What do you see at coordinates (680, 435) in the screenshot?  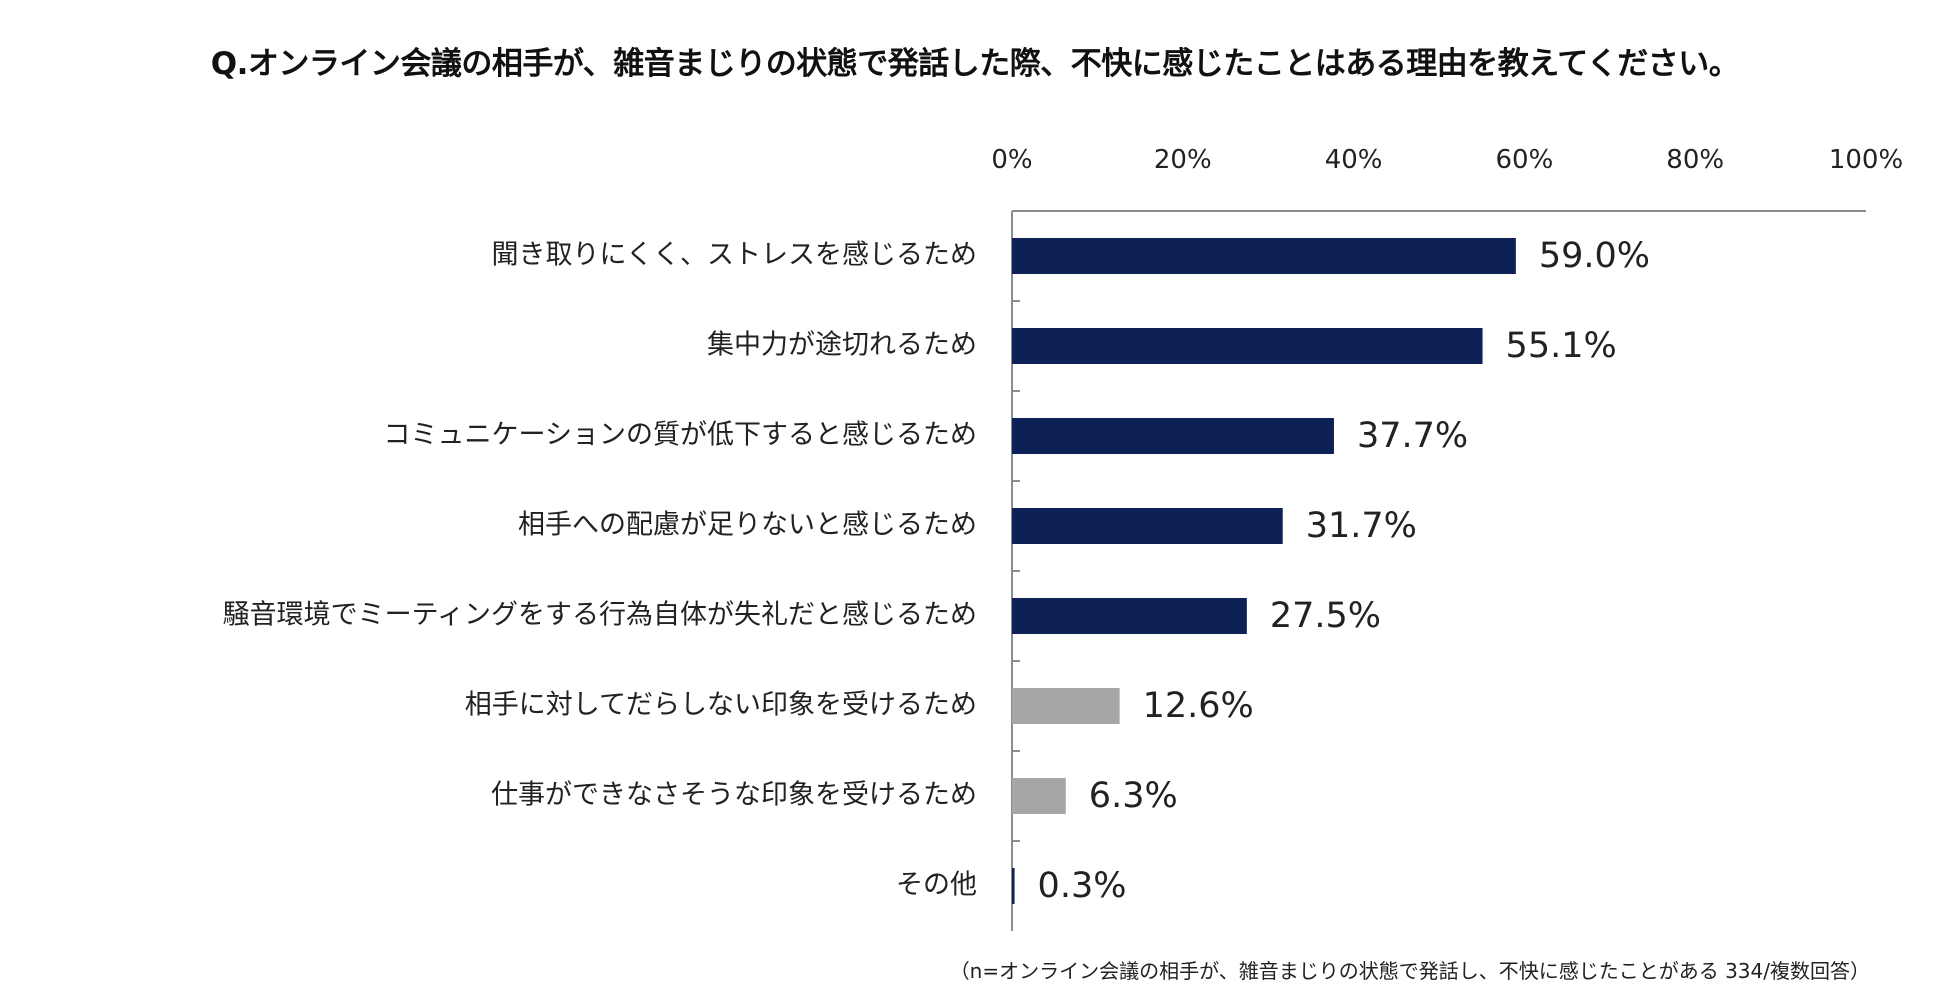 I see `category-label: コミュニケーションの質が低下すると感じるため` at bounding box center [680, 435].